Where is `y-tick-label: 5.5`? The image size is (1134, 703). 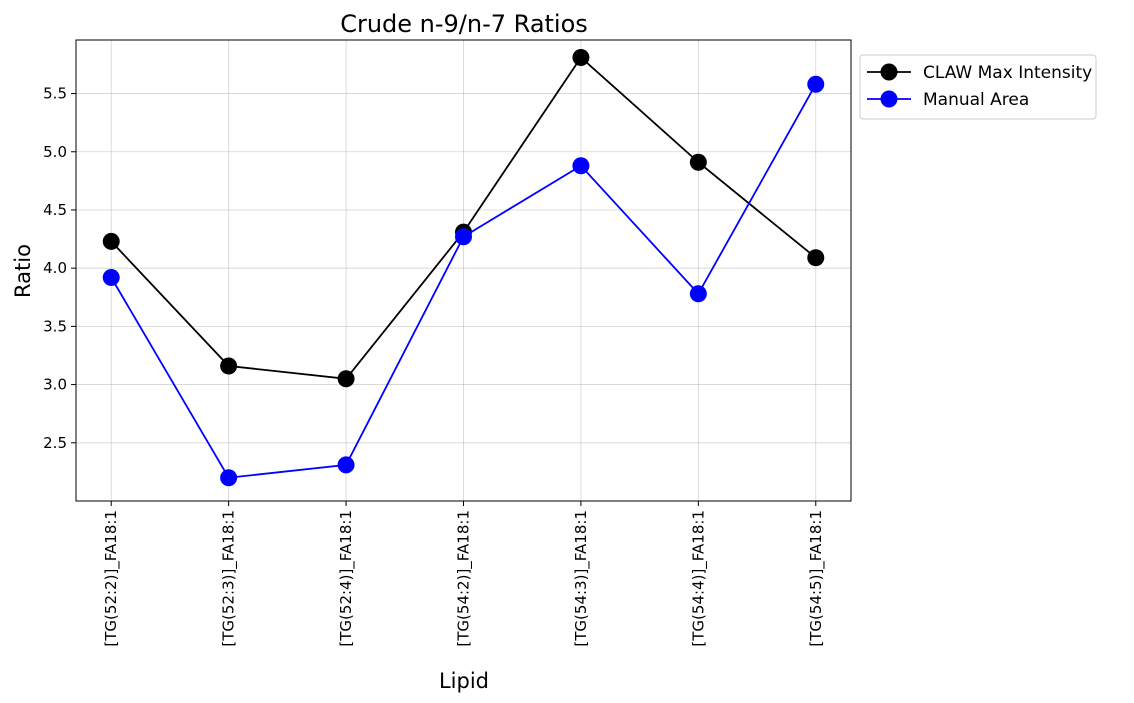 y-tick-label: 5.5 is located at coordinates (55, 94).